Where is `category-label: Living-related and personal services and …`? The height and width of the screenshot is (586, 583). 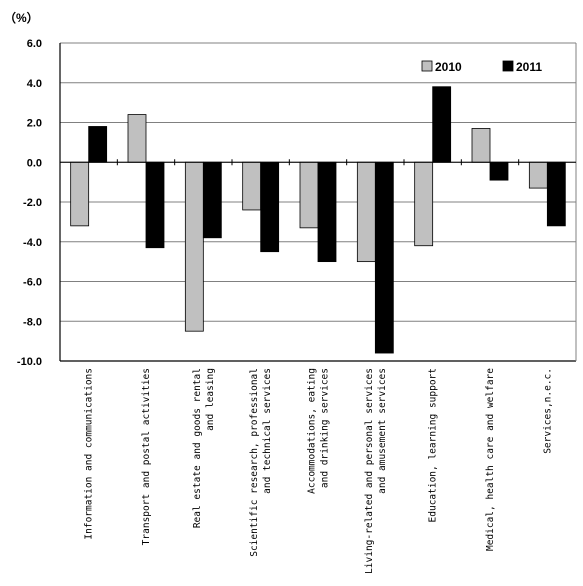
category-label: Living-related and personal services and … is located at coordinates (376, 471).